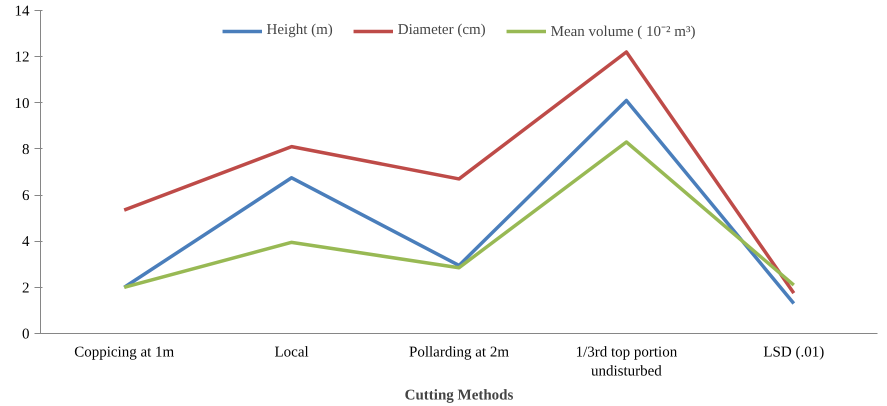  I want to click on x-tick-label: 1/3rd top portion undisturbed, so click(627, 362).